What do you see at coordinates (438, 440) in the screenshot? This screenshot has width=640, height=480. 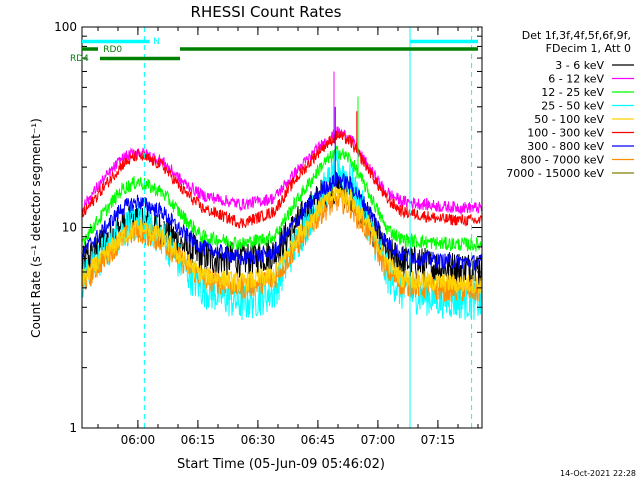 I see `x-tick-label-07:15: 07:15` at bounding box center [438, 440].